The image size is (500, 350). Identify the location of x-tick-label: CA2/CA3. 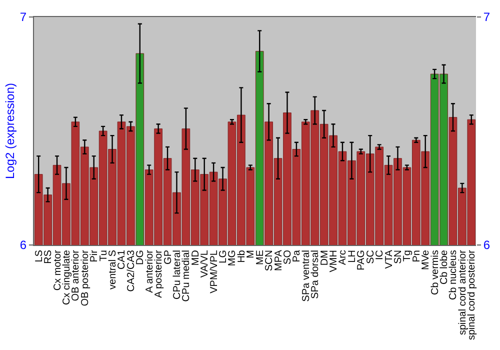
(131, 271).